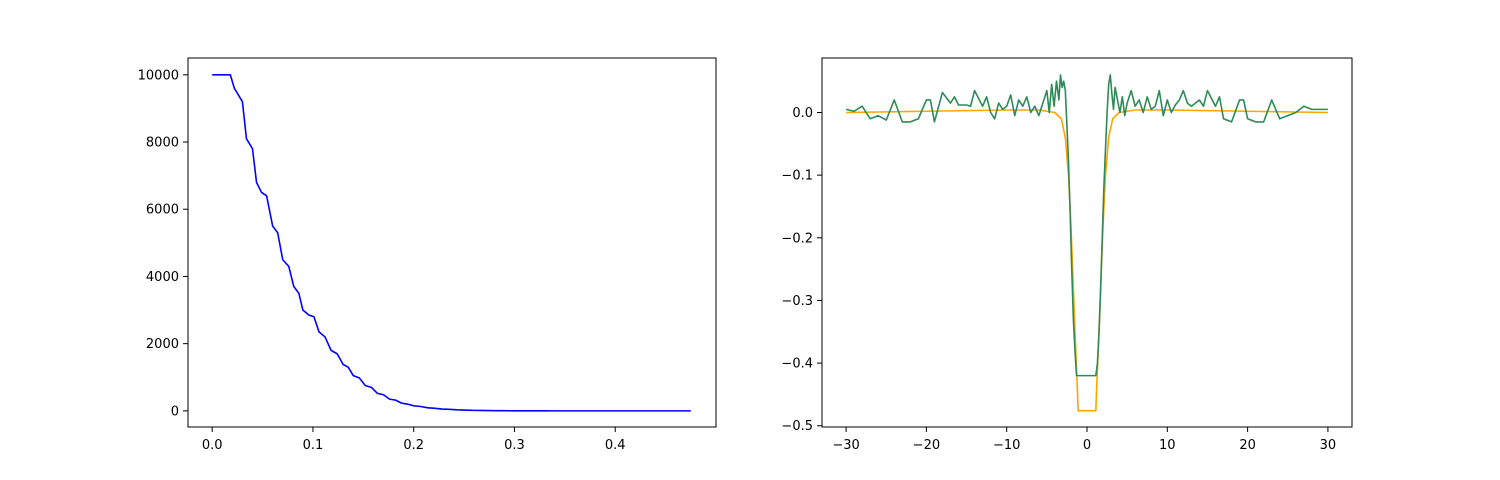 This screenshot has height=480, width=1500. What do you see at coordinates (175, 411) in the screenshot?
I see `chart-1-y-tick-label: 0` at bounding box center [175, 411].